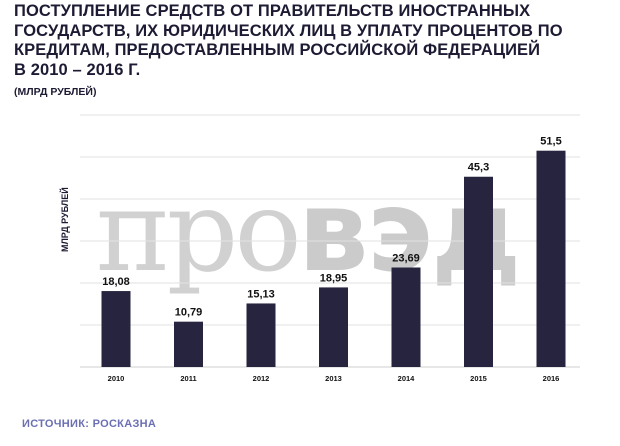  What do you see at coordinates (550, 142) in the screenshot?
I see `bar-value-label-2016: 51,5` at bounding box center [550, 142].